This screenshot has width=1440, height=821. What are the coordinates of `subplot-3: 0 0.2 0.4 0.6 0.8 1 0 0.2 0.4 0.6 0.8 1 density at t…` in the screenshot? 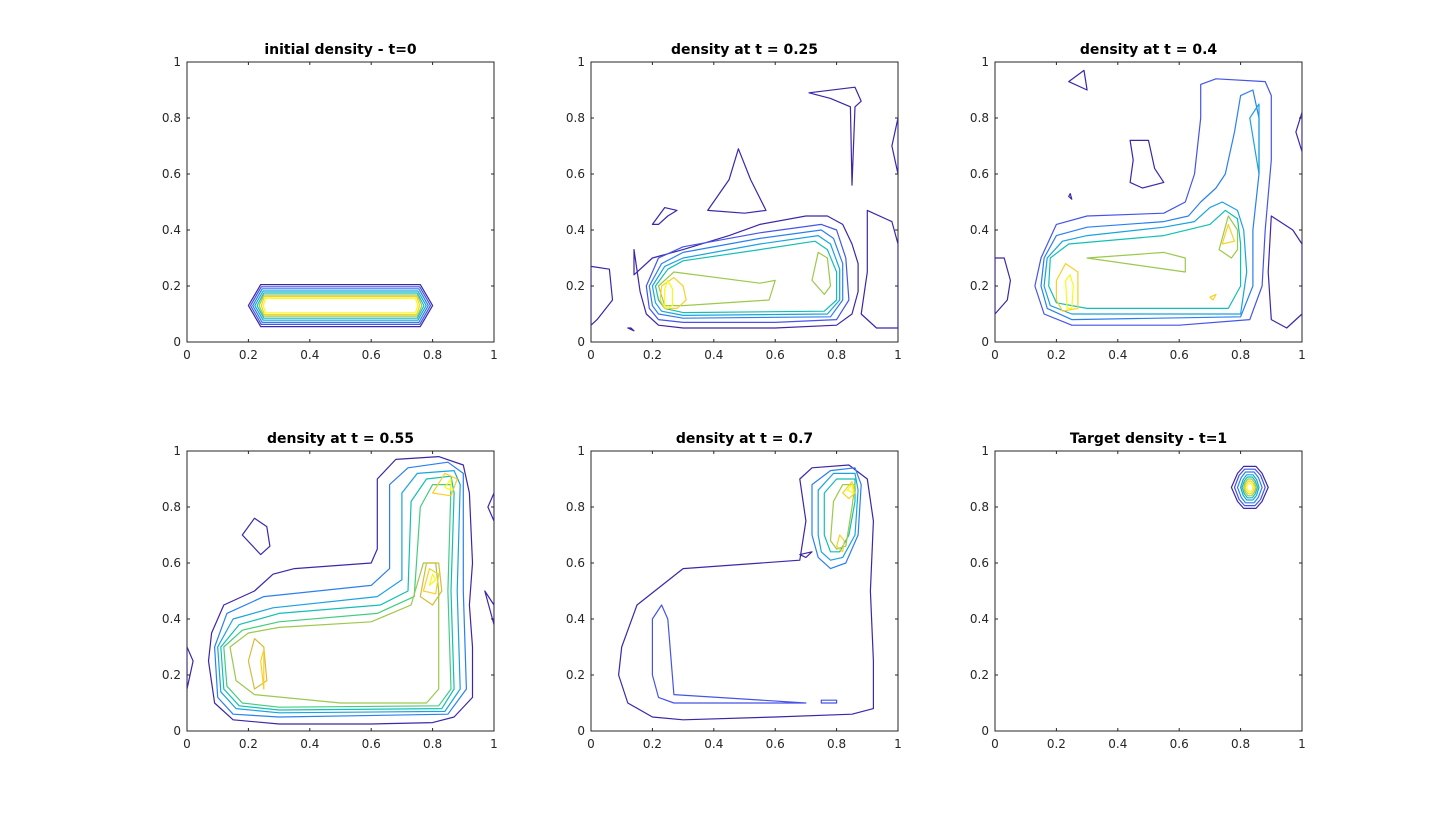 It's located at (1138, 202).